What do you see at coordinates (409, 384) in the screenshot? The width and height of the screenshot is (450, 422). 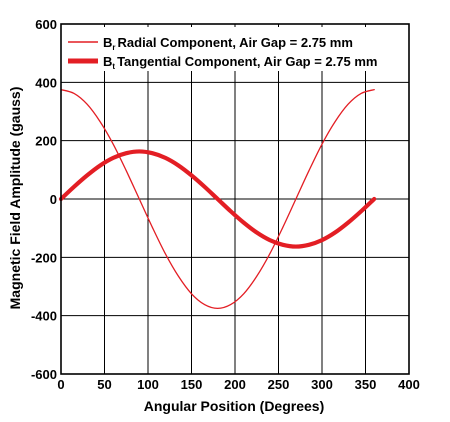 I see `x-tick-label: 400` at bounding box center [409, 384].